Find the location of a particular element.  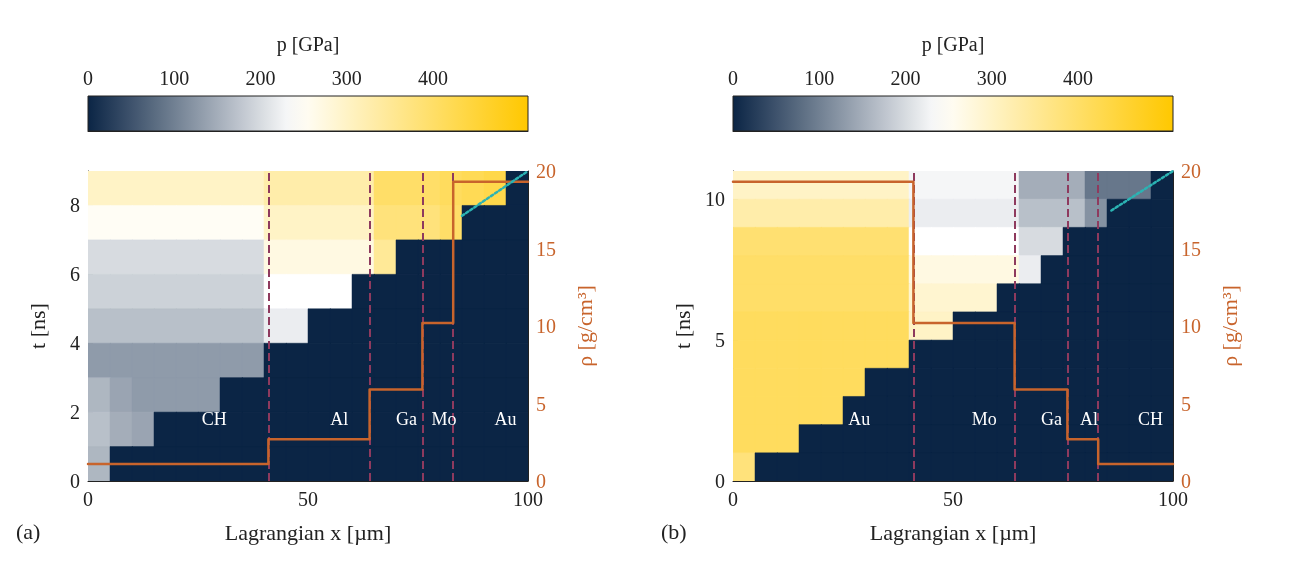

y-tick-label: 8 is located at coordinates (75, 205).